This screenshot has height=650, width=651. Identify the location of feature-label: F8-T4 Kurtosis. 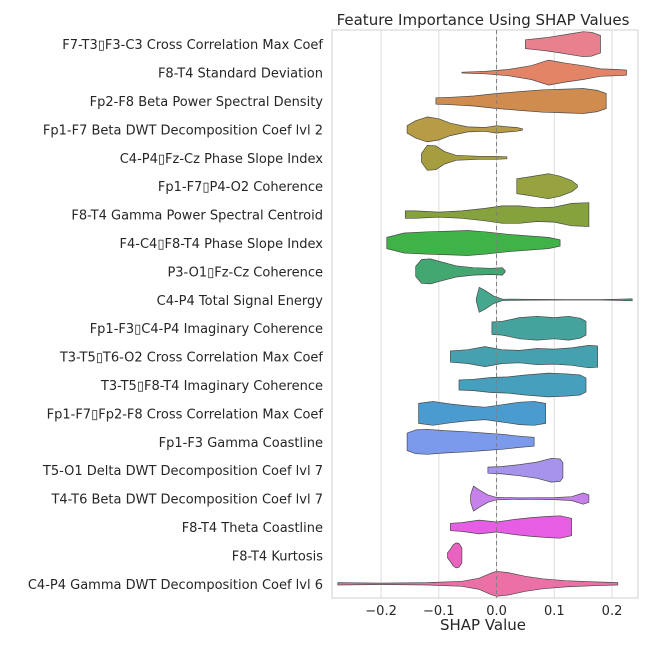
(277, 556).